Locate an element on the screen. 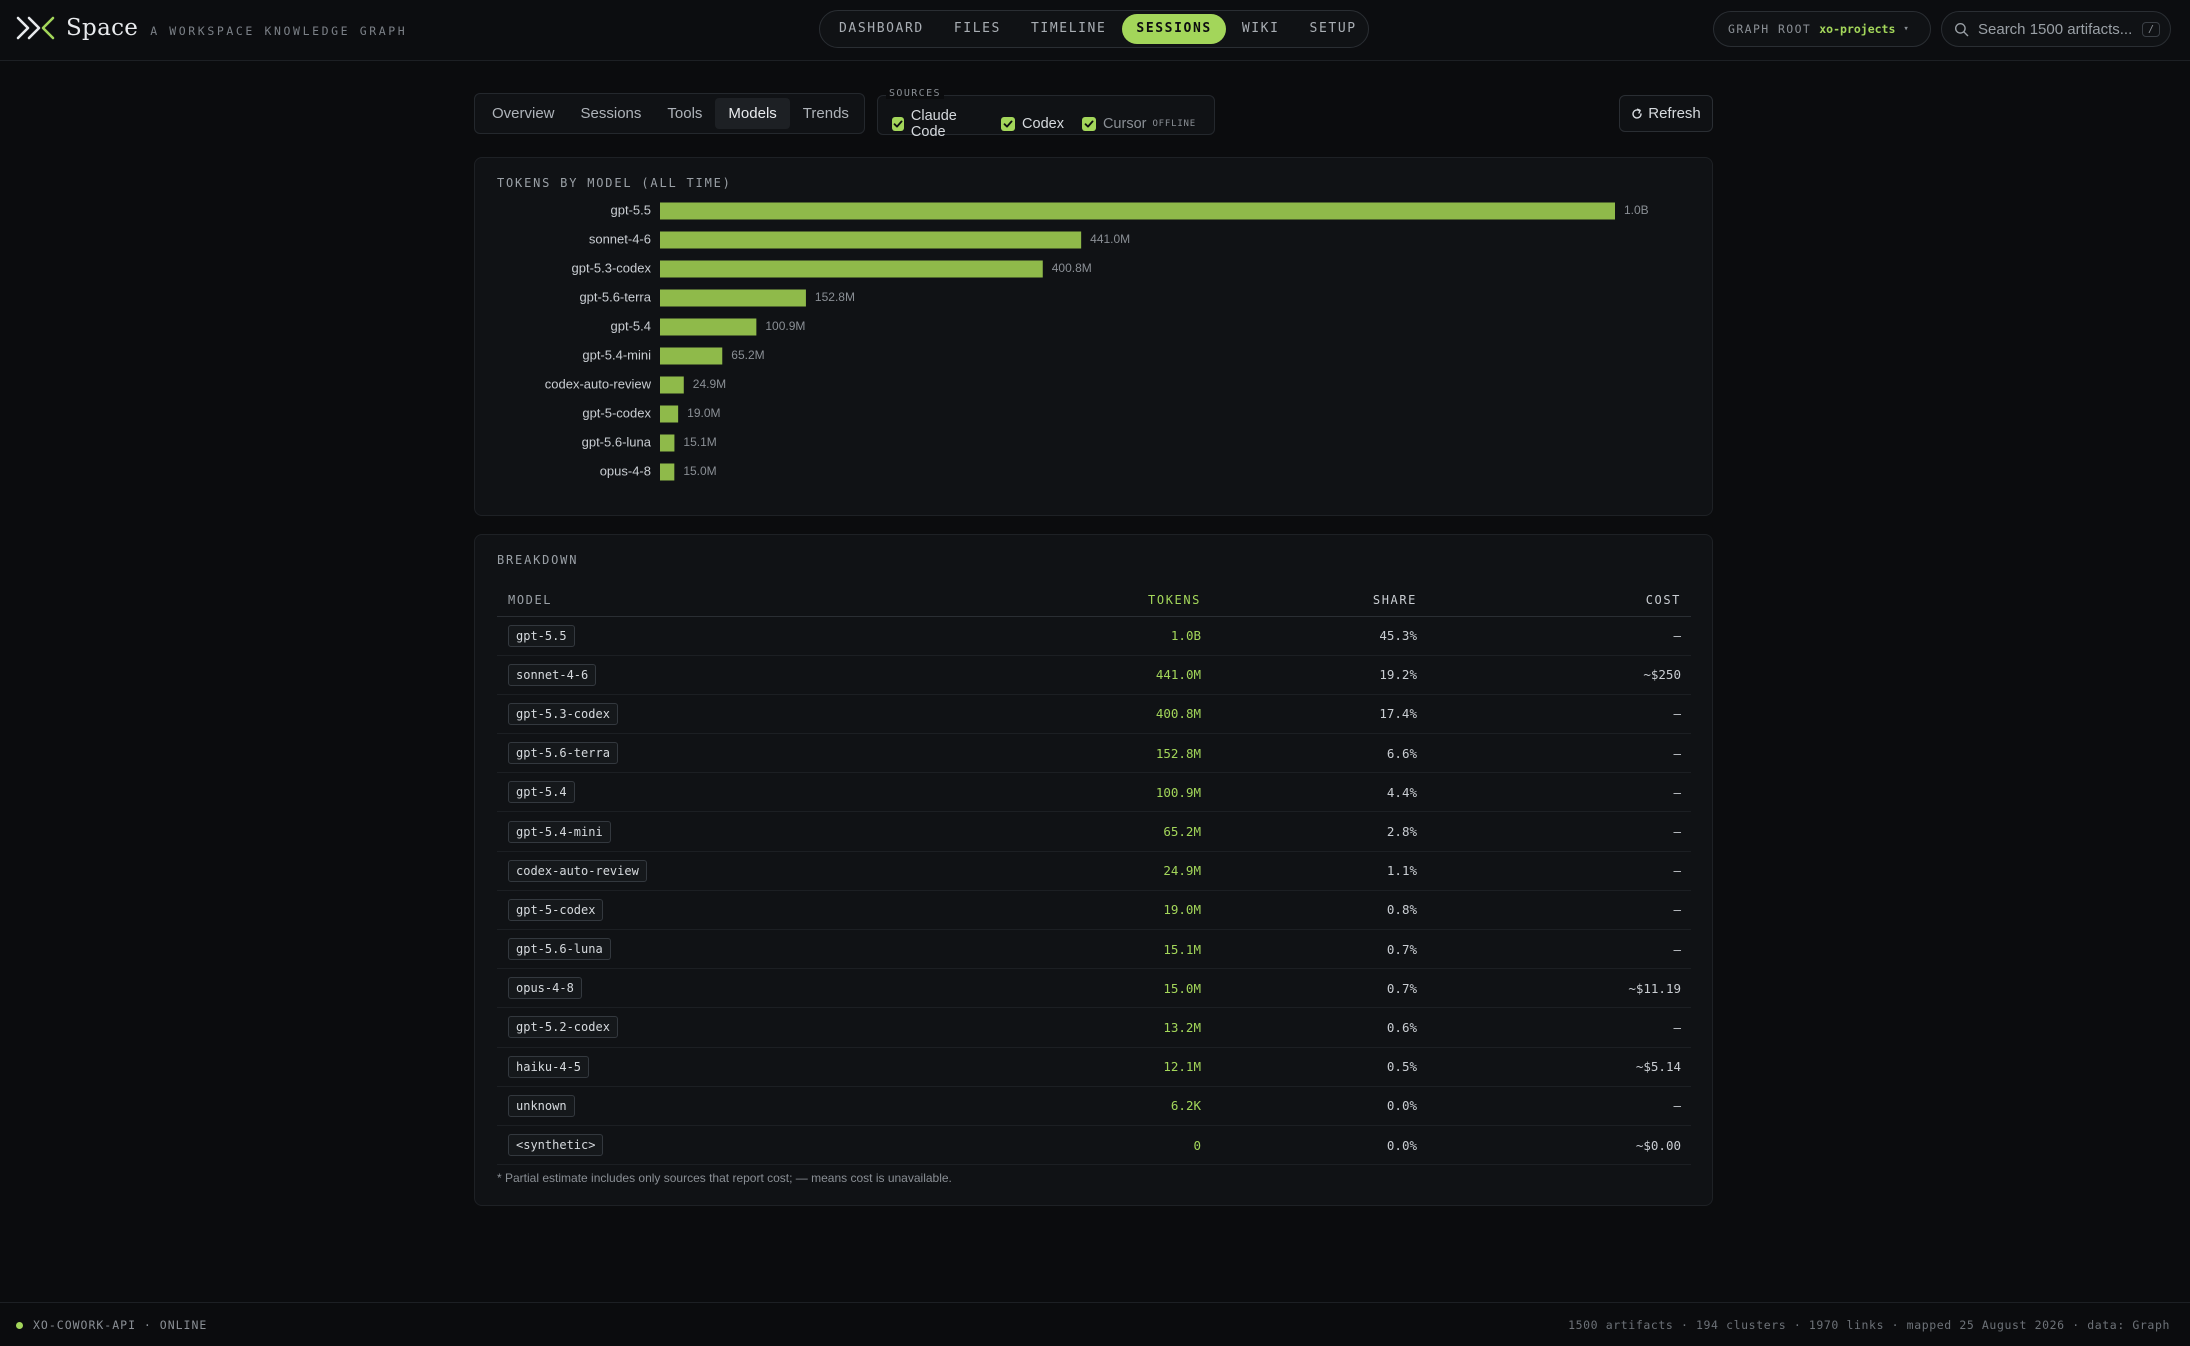  bar-gpt-5.4 is located at coordinates (708, 327).